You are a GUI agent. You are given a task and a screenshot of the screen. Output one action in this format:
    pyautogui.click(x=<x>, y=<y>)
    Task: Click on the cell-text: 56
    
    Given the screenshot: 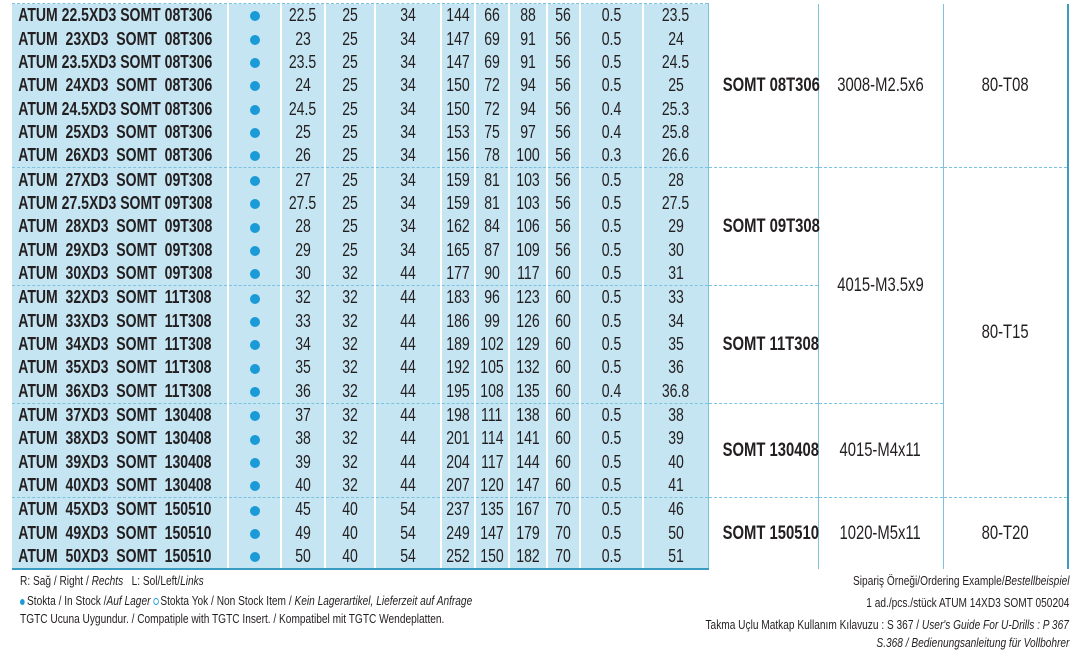 What is the action you would take?
    pyautogui.click(x=563, y=155)
    